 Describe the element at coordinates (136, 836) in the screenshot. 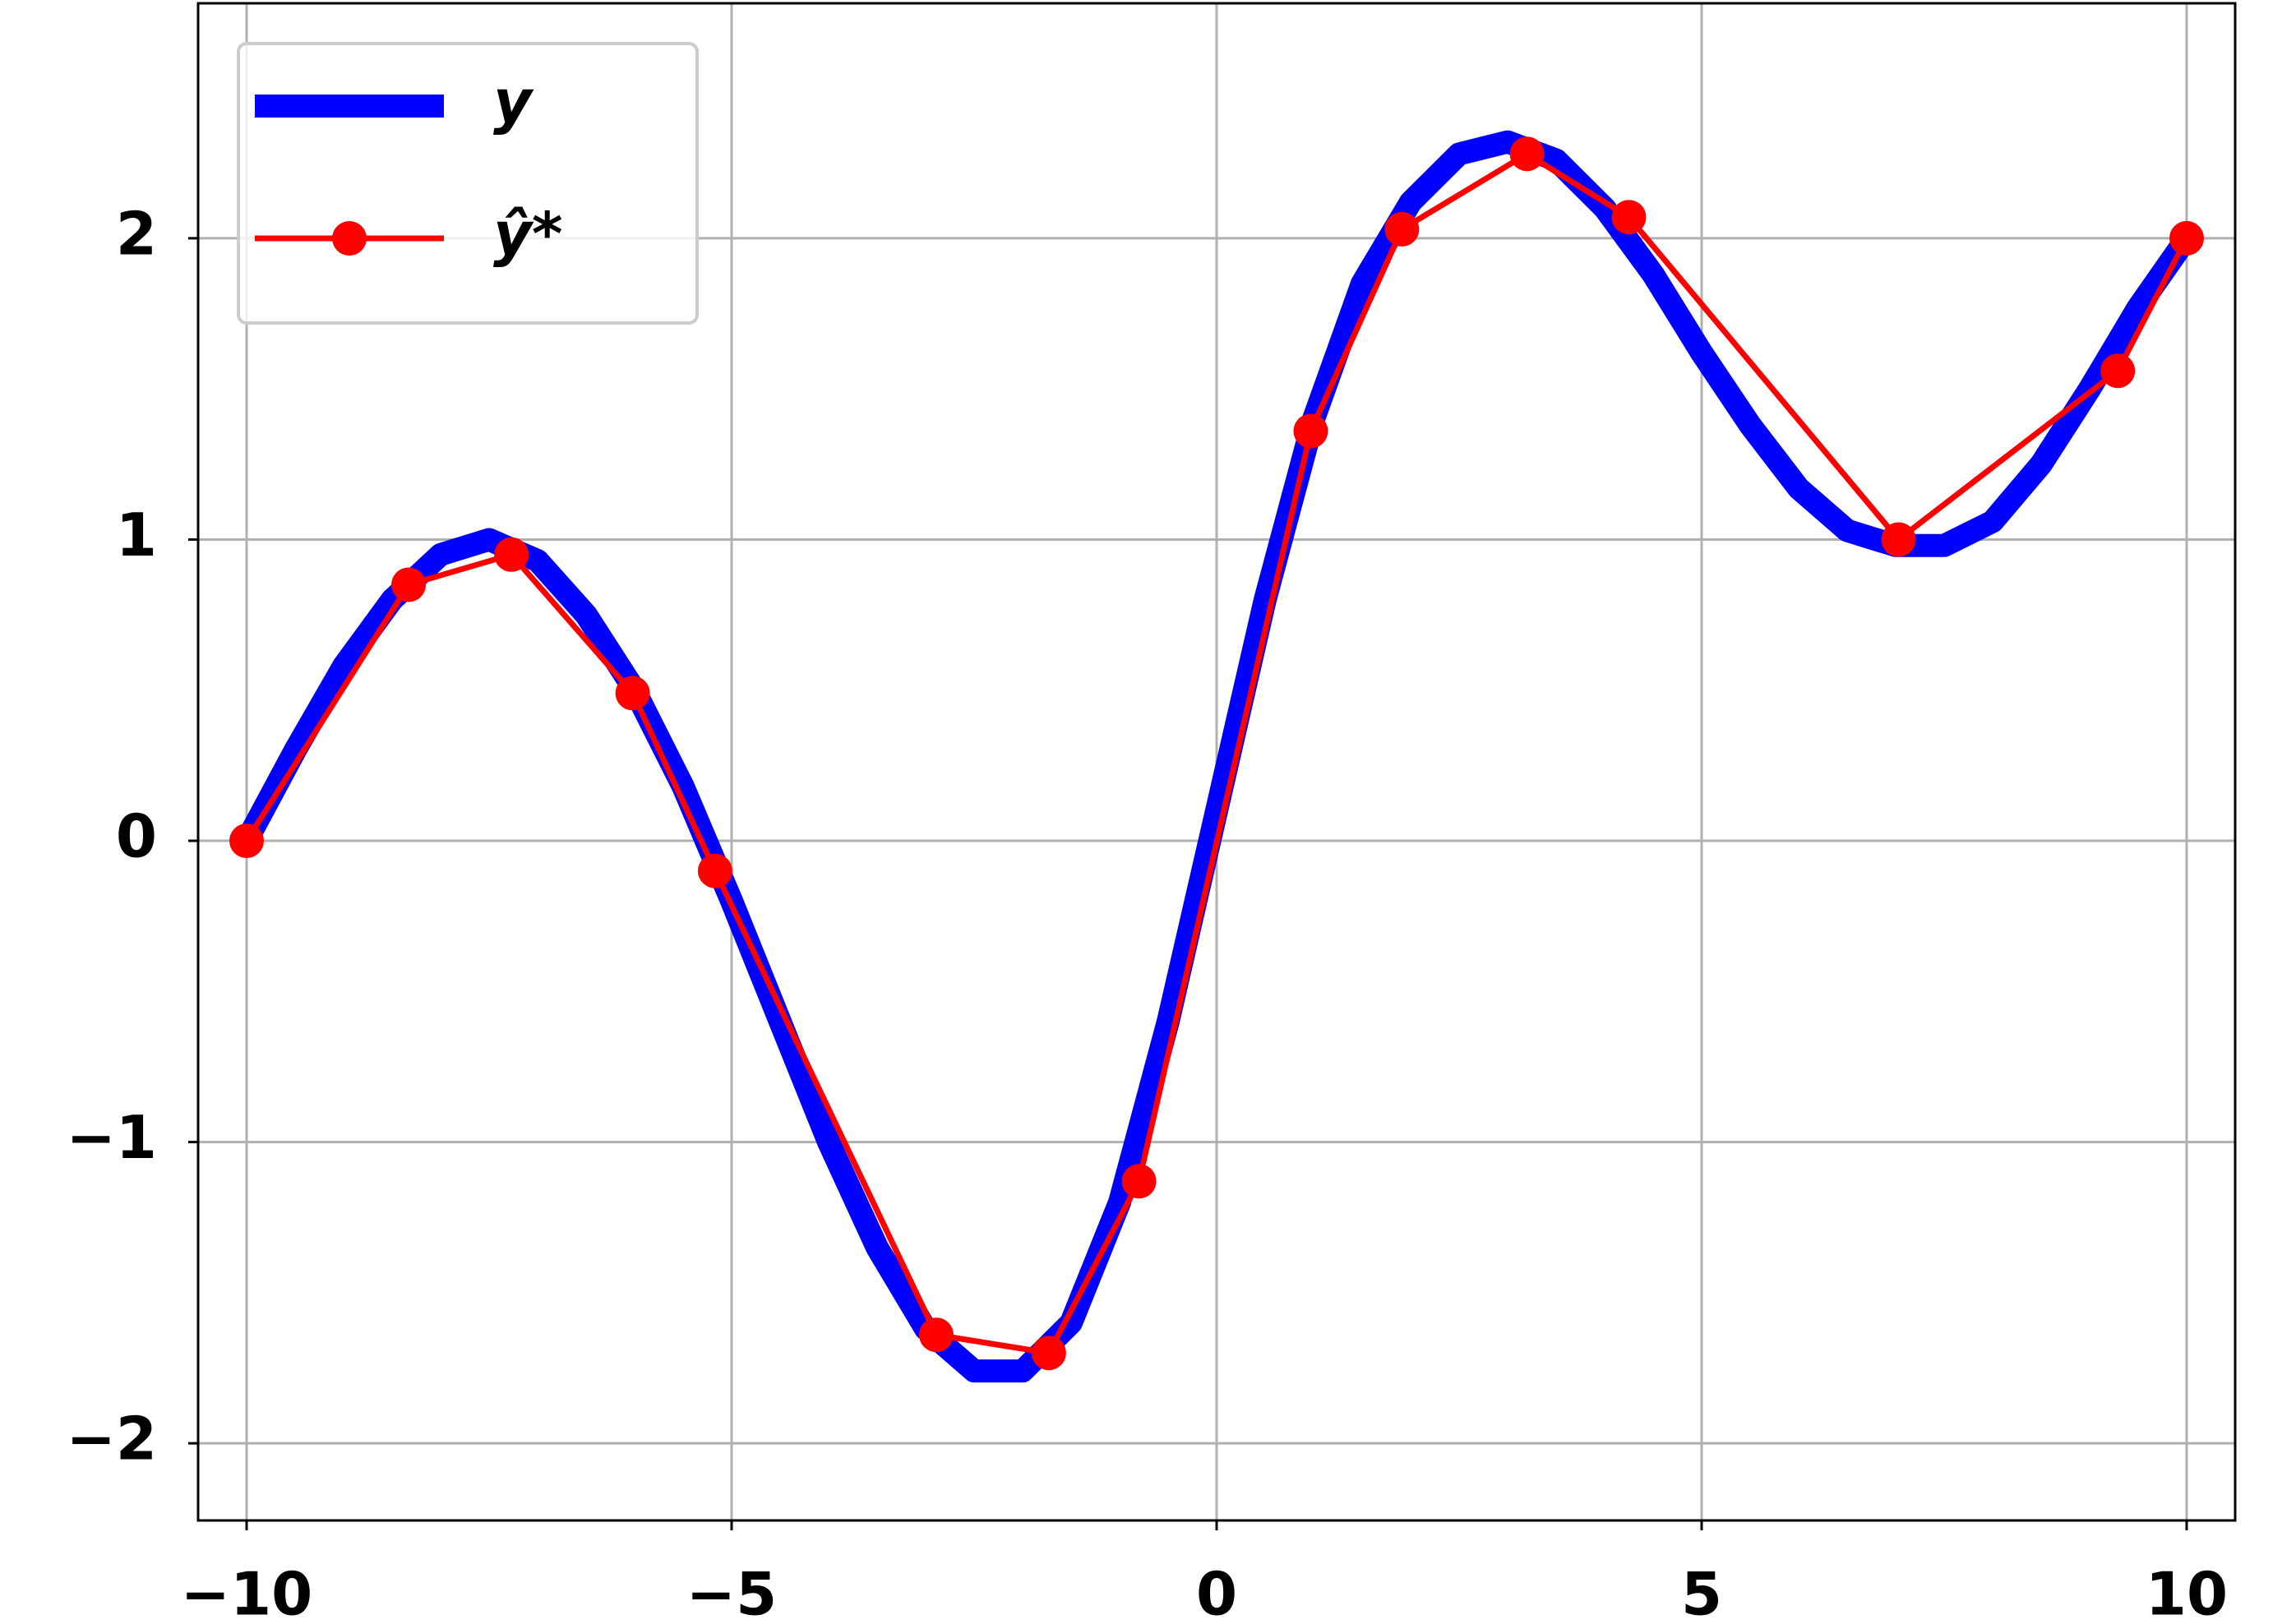

I see `y-tick-label: 0` at that location.